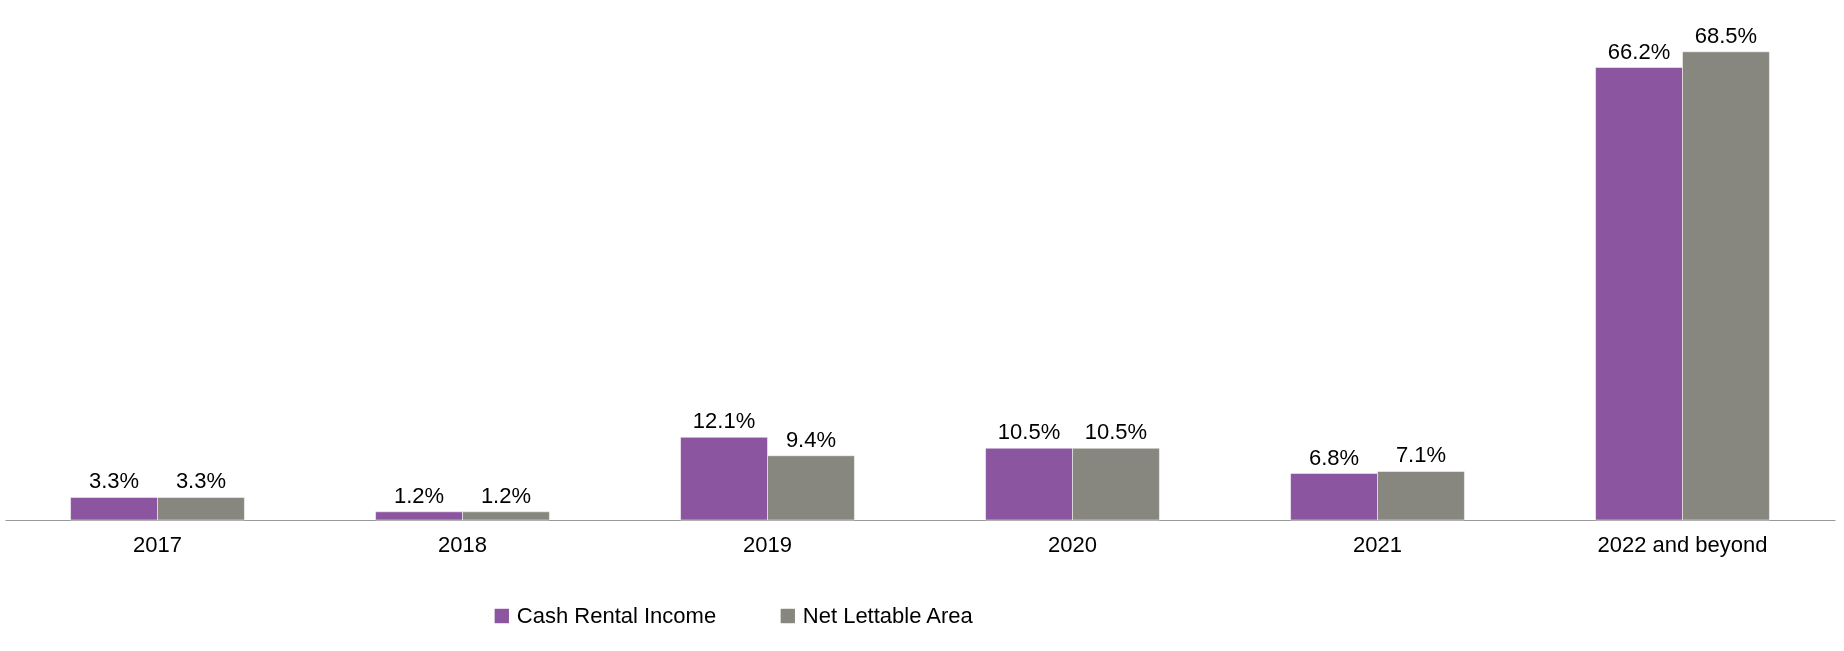 Image resolution: width=1844 pixels, height=651 pixels. Describe the element at coordinates (767, 544) in the screenshot. I see `x-tick-label: 2019` at that location.